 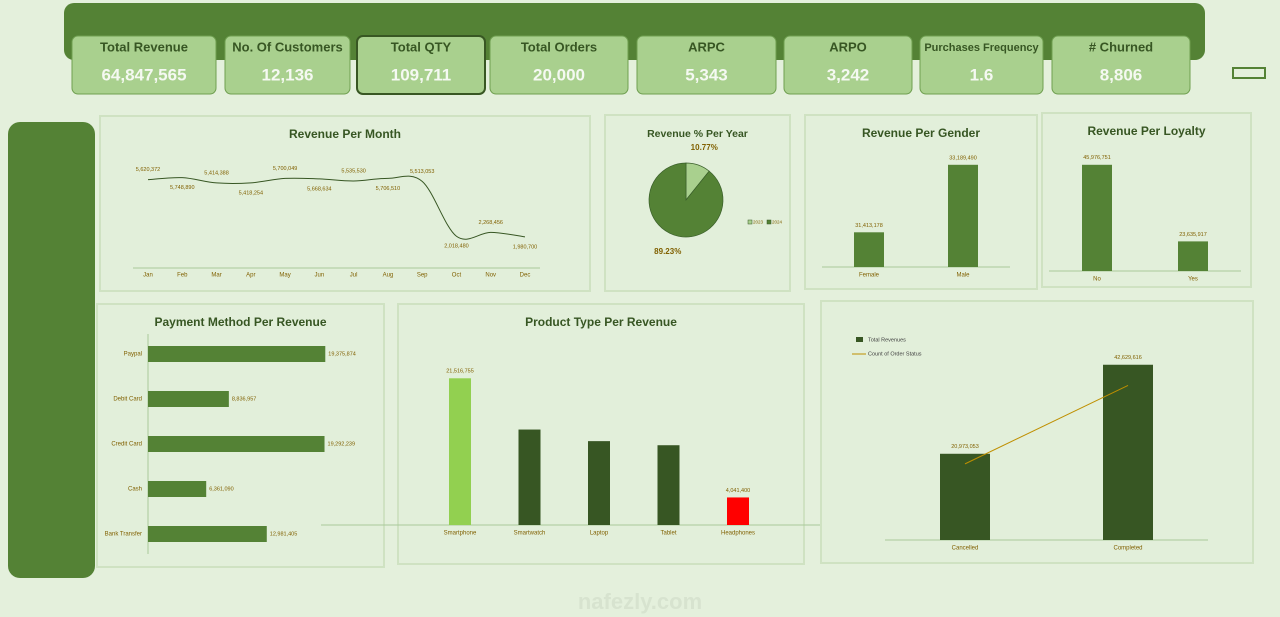 What do you see at coordinates (869, 226) in the screenshot?
I see `data-label: 31,413,178` at bounding box center [869, 226].